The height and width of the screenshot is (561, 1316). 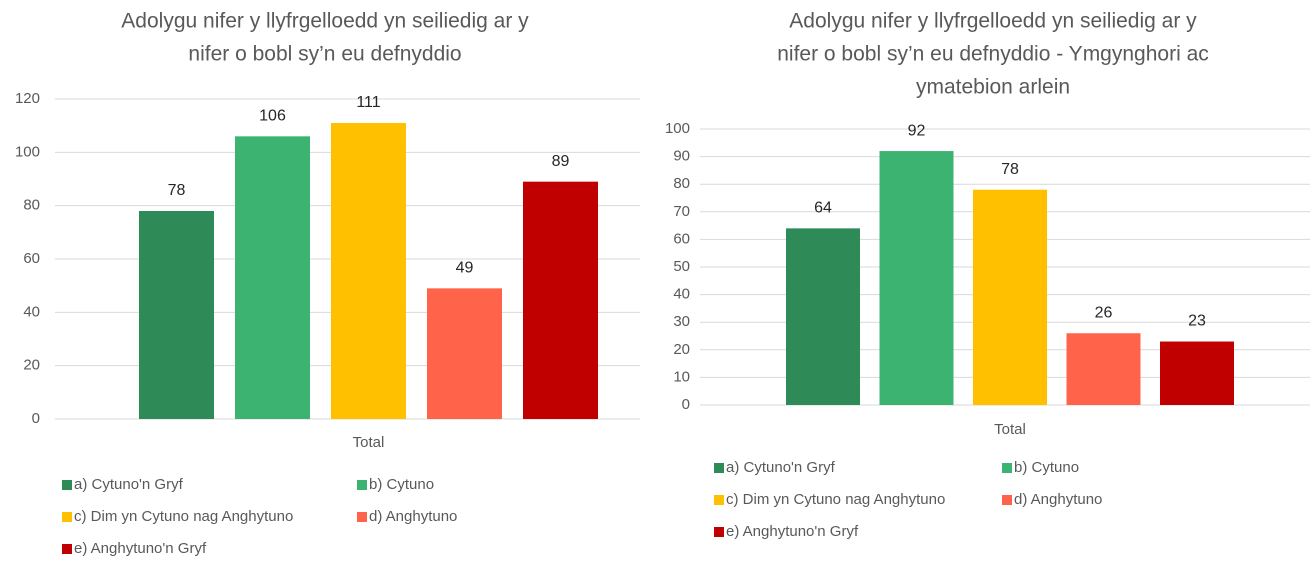 What do you see at coordinates (1104, 312) in the screenshot?
I see `data-label: 26` at bounding box center [1104, 312].